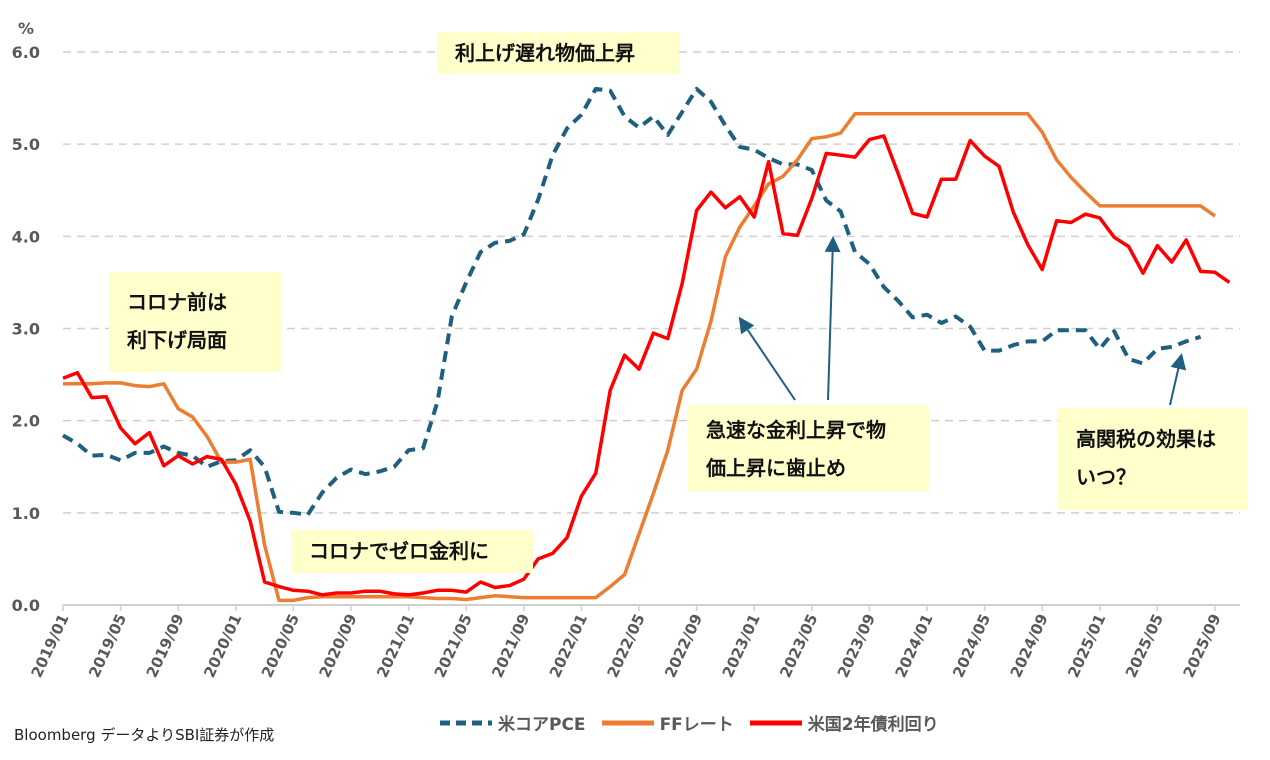  I want to click on y-tick-label: 5.0, so click(26, 144).